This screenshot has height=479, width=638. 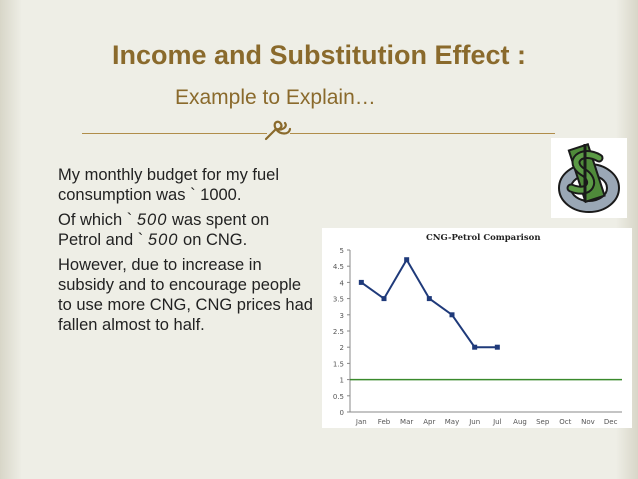 What do you see at coordinates (163, 240) in the screenshot?
I see `cng-amount: 500` at bounding box center [163, 240].